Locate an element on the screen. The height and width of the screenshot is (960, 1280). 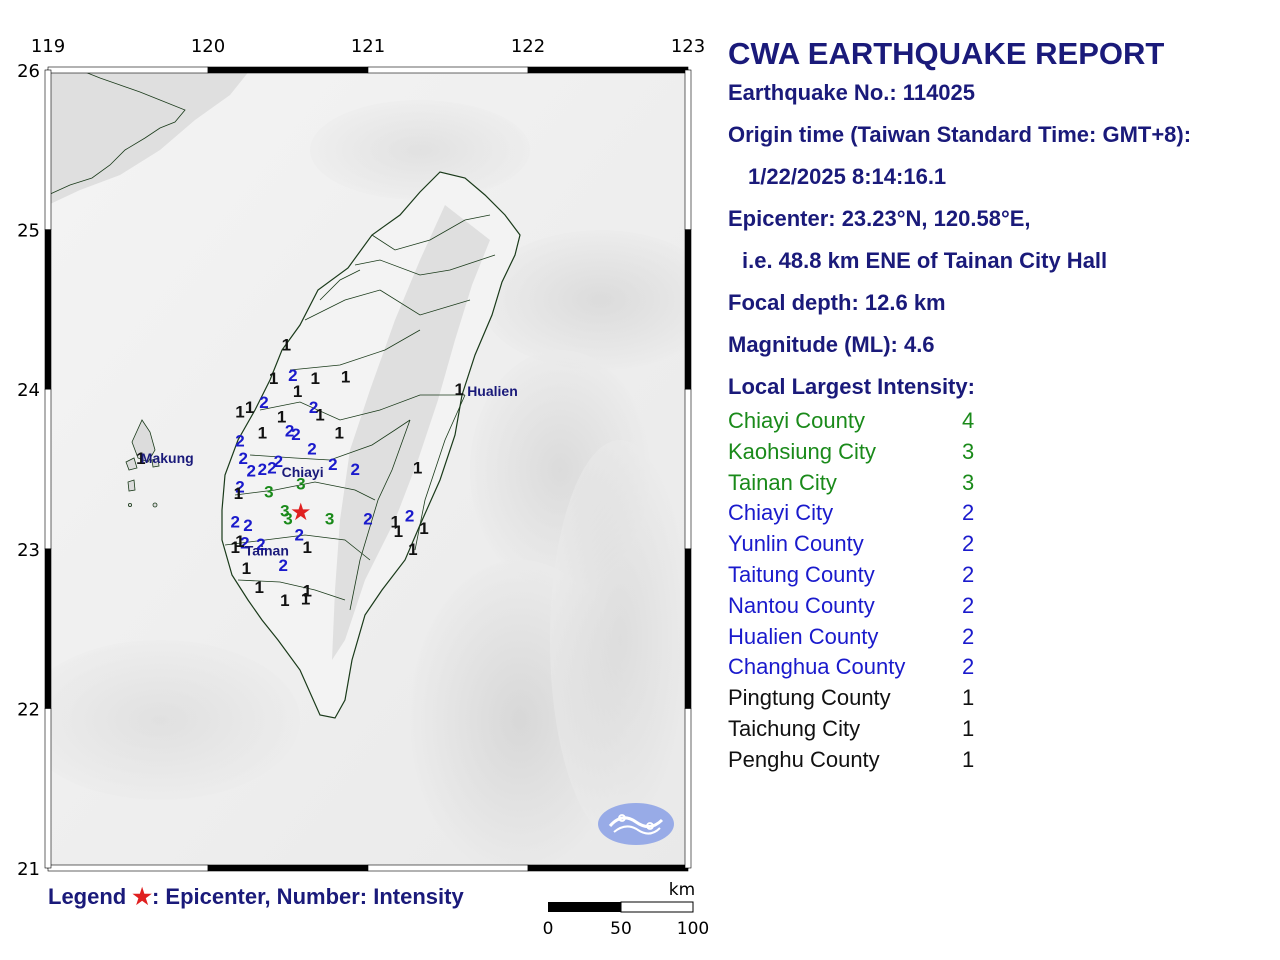
intensity-region: Kaohsiung City is located at coordinates (802, 451).